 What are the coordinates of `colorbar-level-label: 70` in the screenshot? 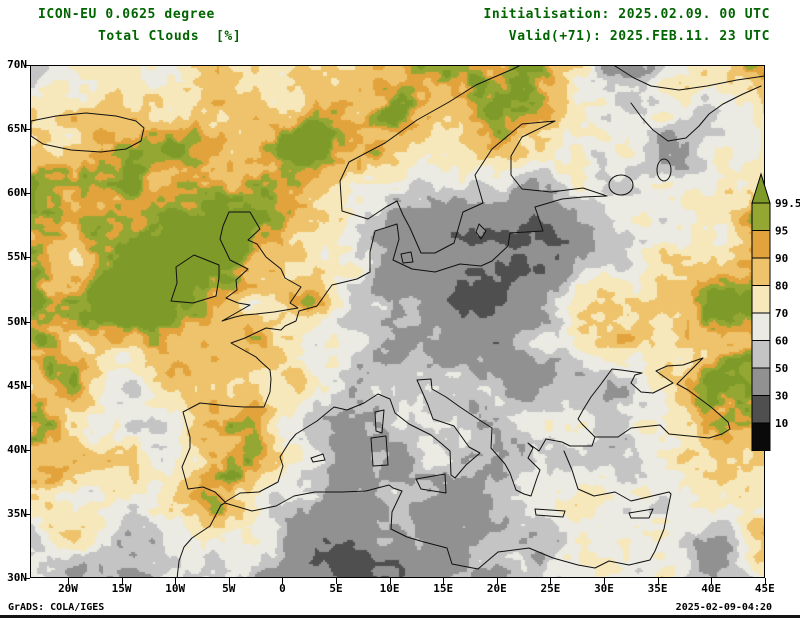 It's located at (781, 313).